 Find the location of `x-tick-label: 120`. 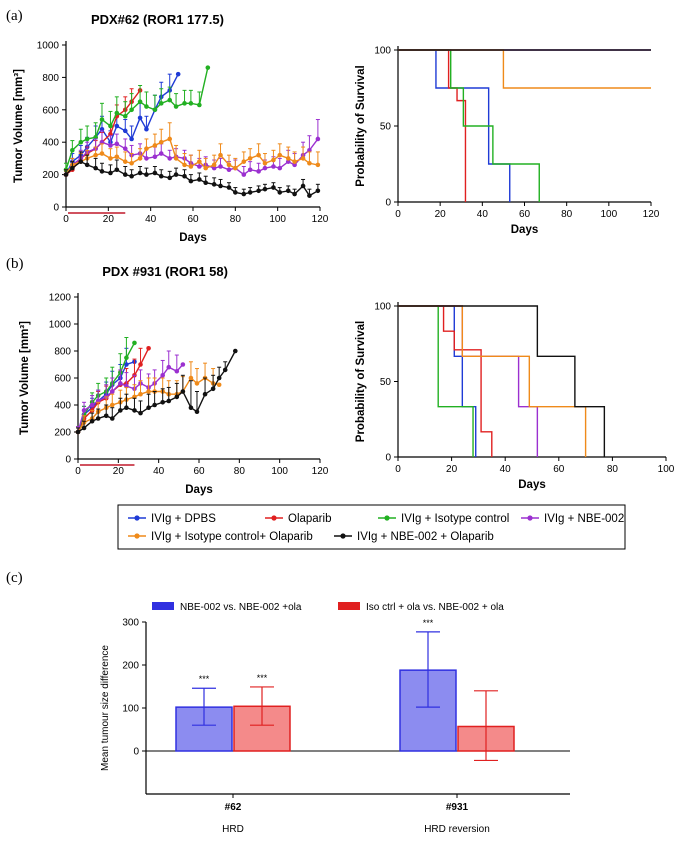

x-tick-label: 120 is located at coordinates (651, 214).